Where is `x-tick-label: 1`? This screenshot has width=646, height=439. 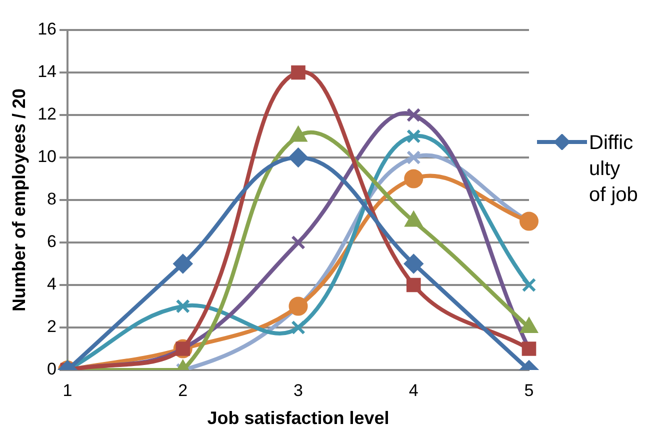
x-tick-label: 1 is located at coordinates (67, 390).